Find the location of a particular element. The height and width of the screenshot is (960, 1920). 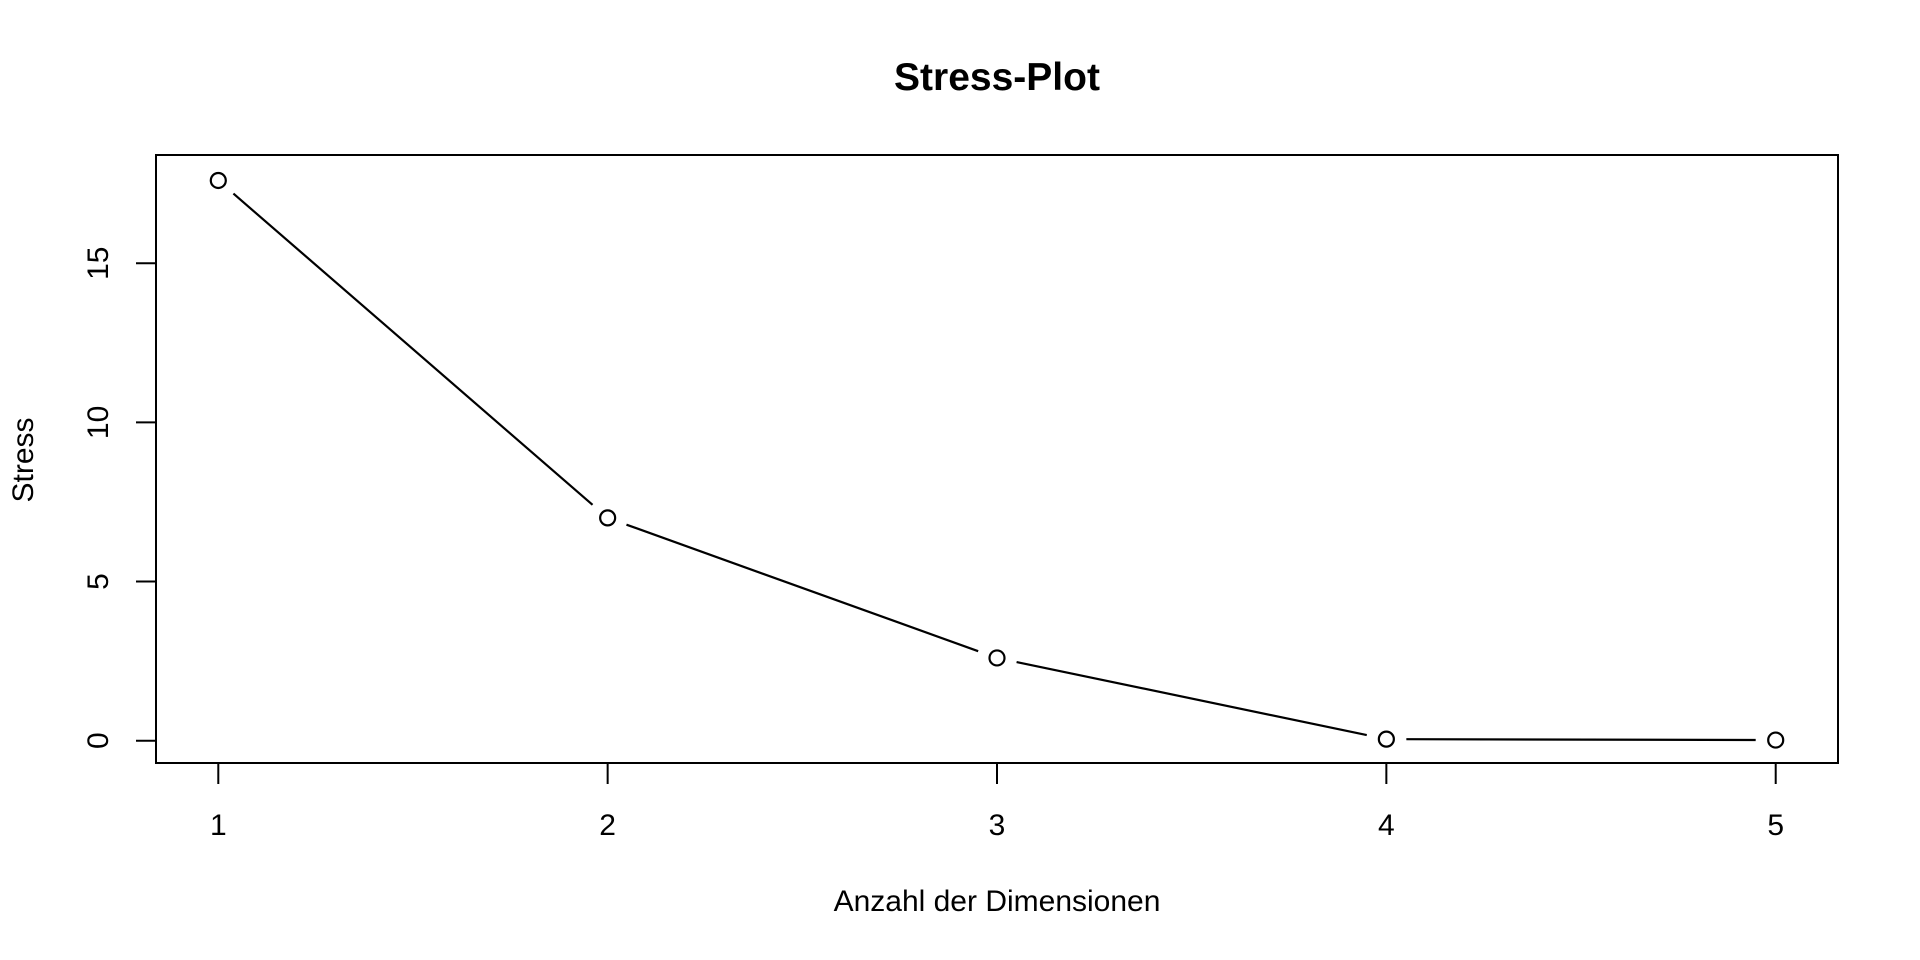

x-tick-label: 4 is located at coordinates (1386, 825).